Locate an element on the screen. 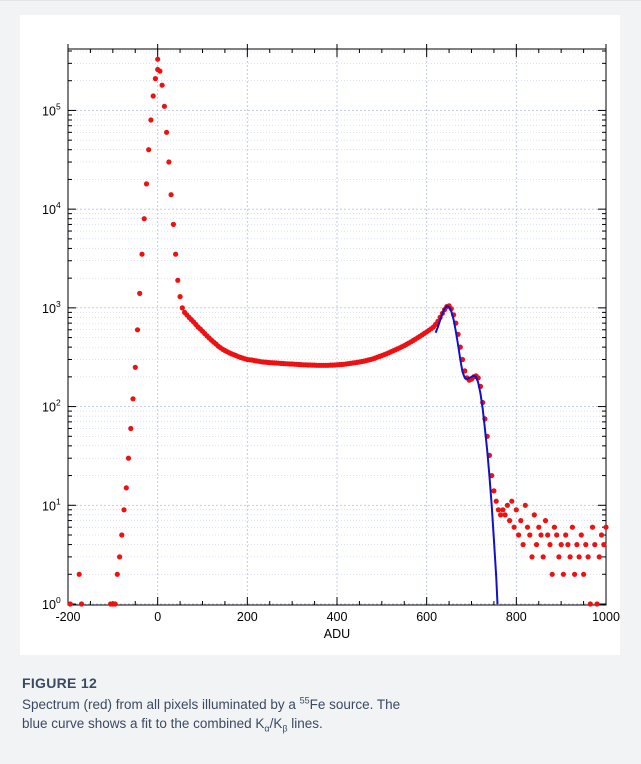 The height and width of the screenshot is (764, 641). beta-subscript: β is located at coordinates (285, 728).